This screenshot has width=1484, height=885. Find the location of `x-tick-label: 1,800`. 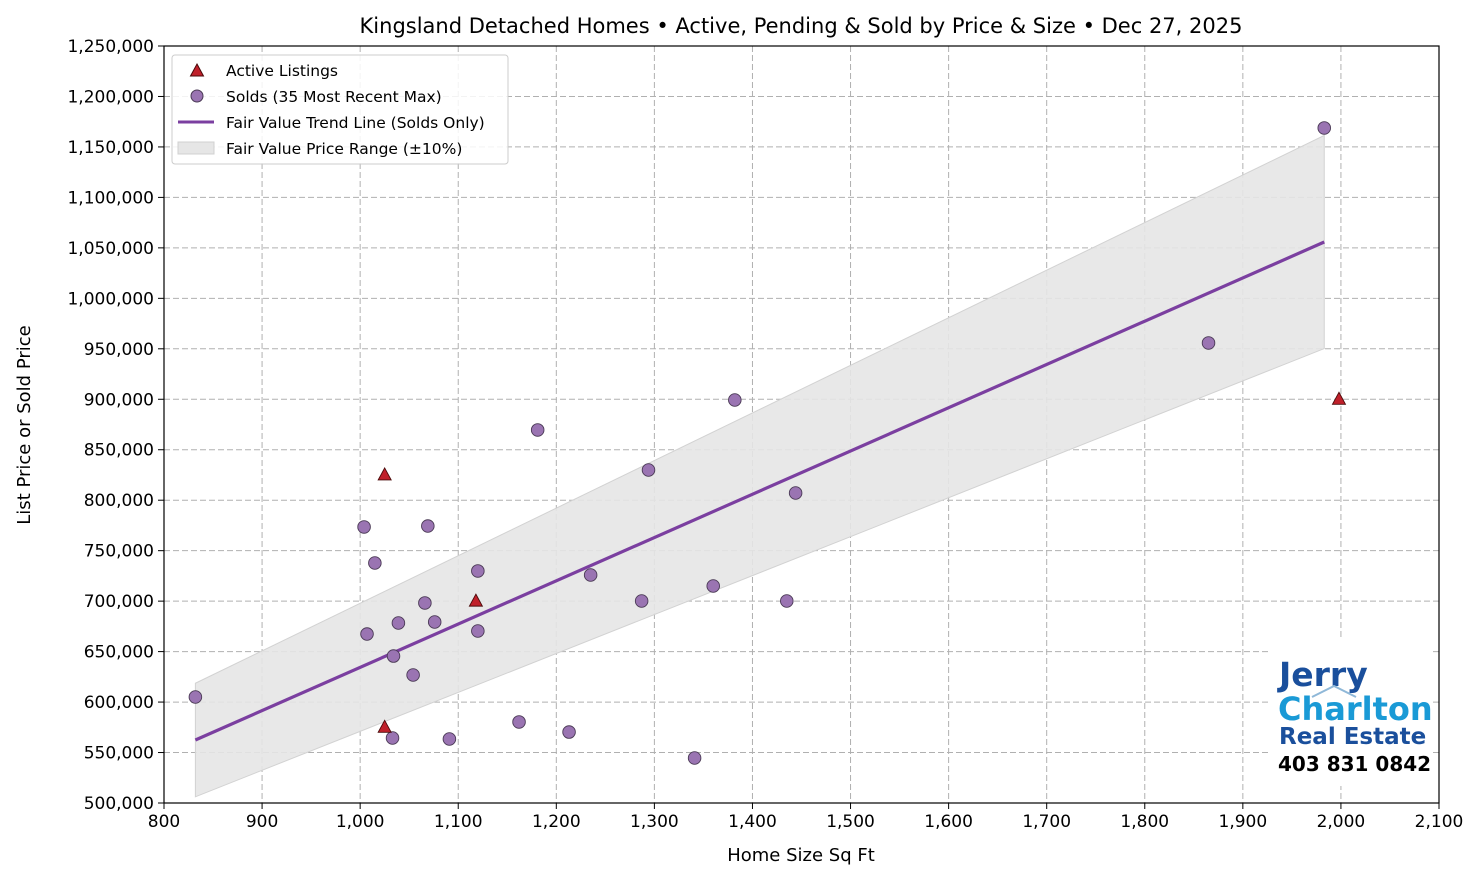

x-tick-label: 1,800 is located at coordinates (1144, 822).